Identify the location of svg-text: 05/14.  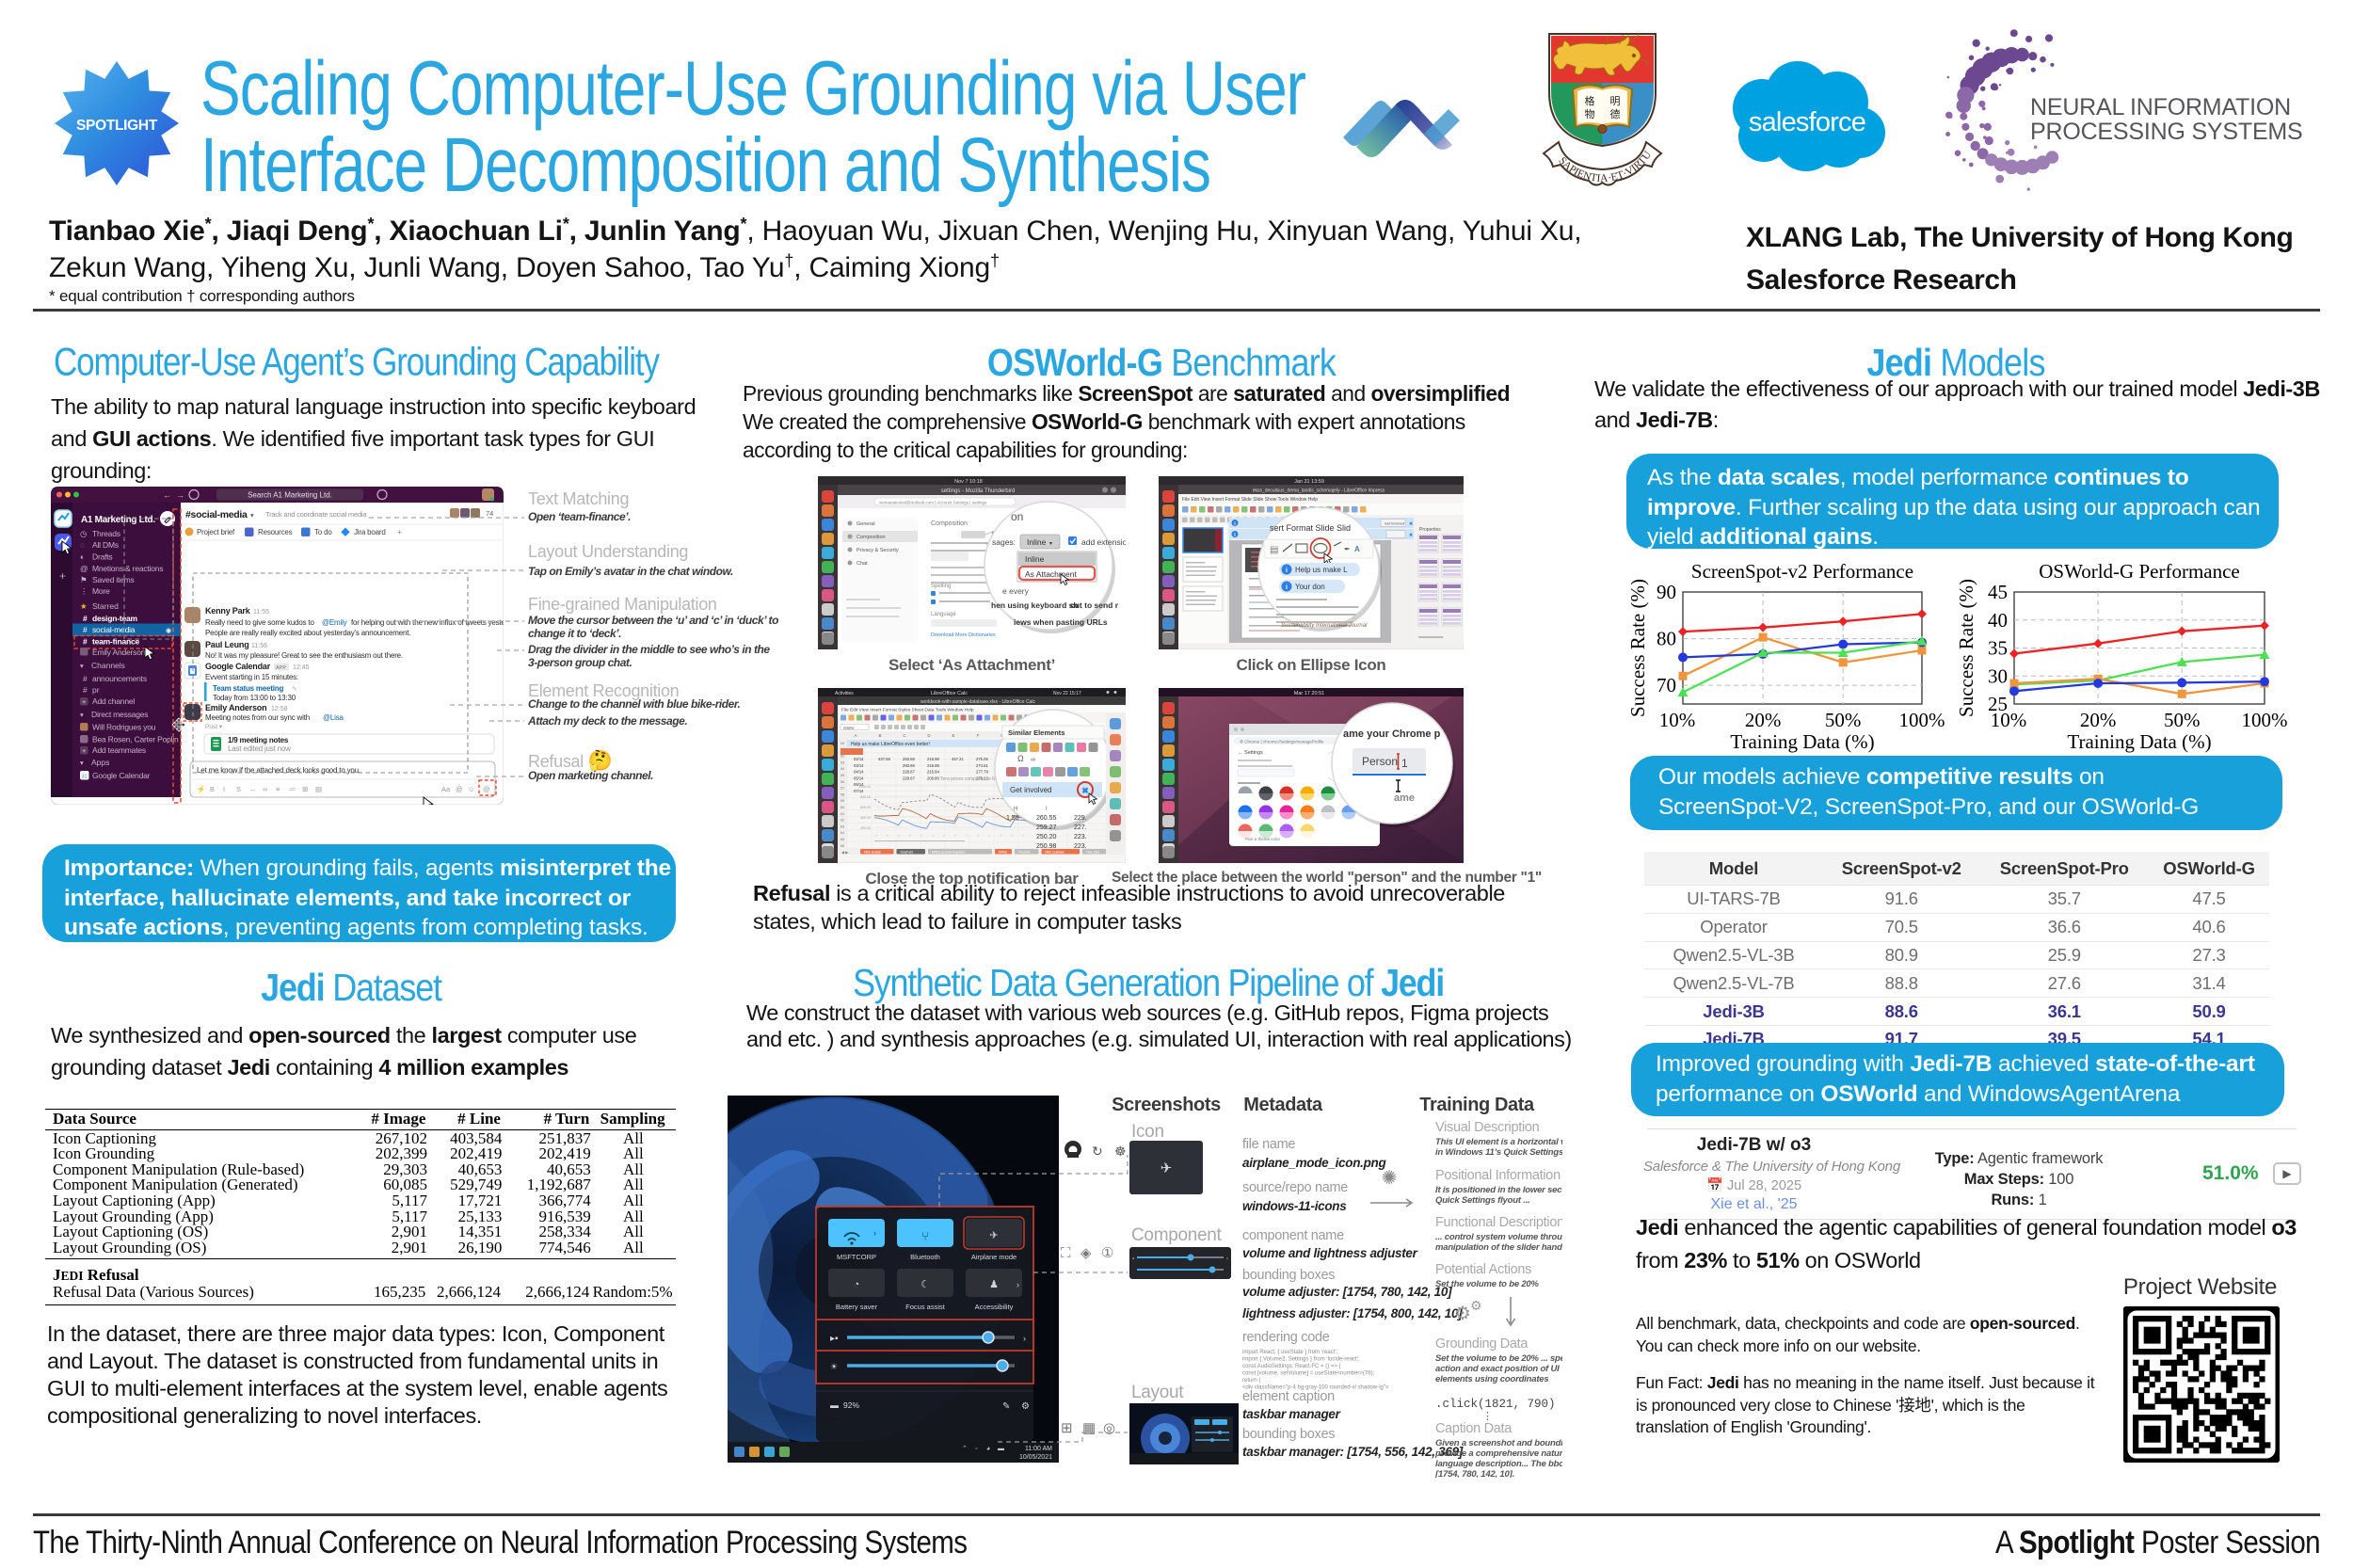
(859, 778).